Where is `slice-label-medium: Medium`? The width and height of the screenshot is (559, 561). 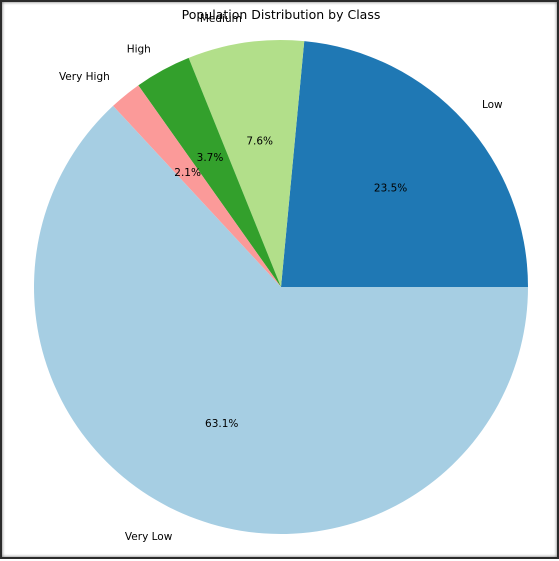
slice-label-medium: Medium is located at coordinates (221, 19).